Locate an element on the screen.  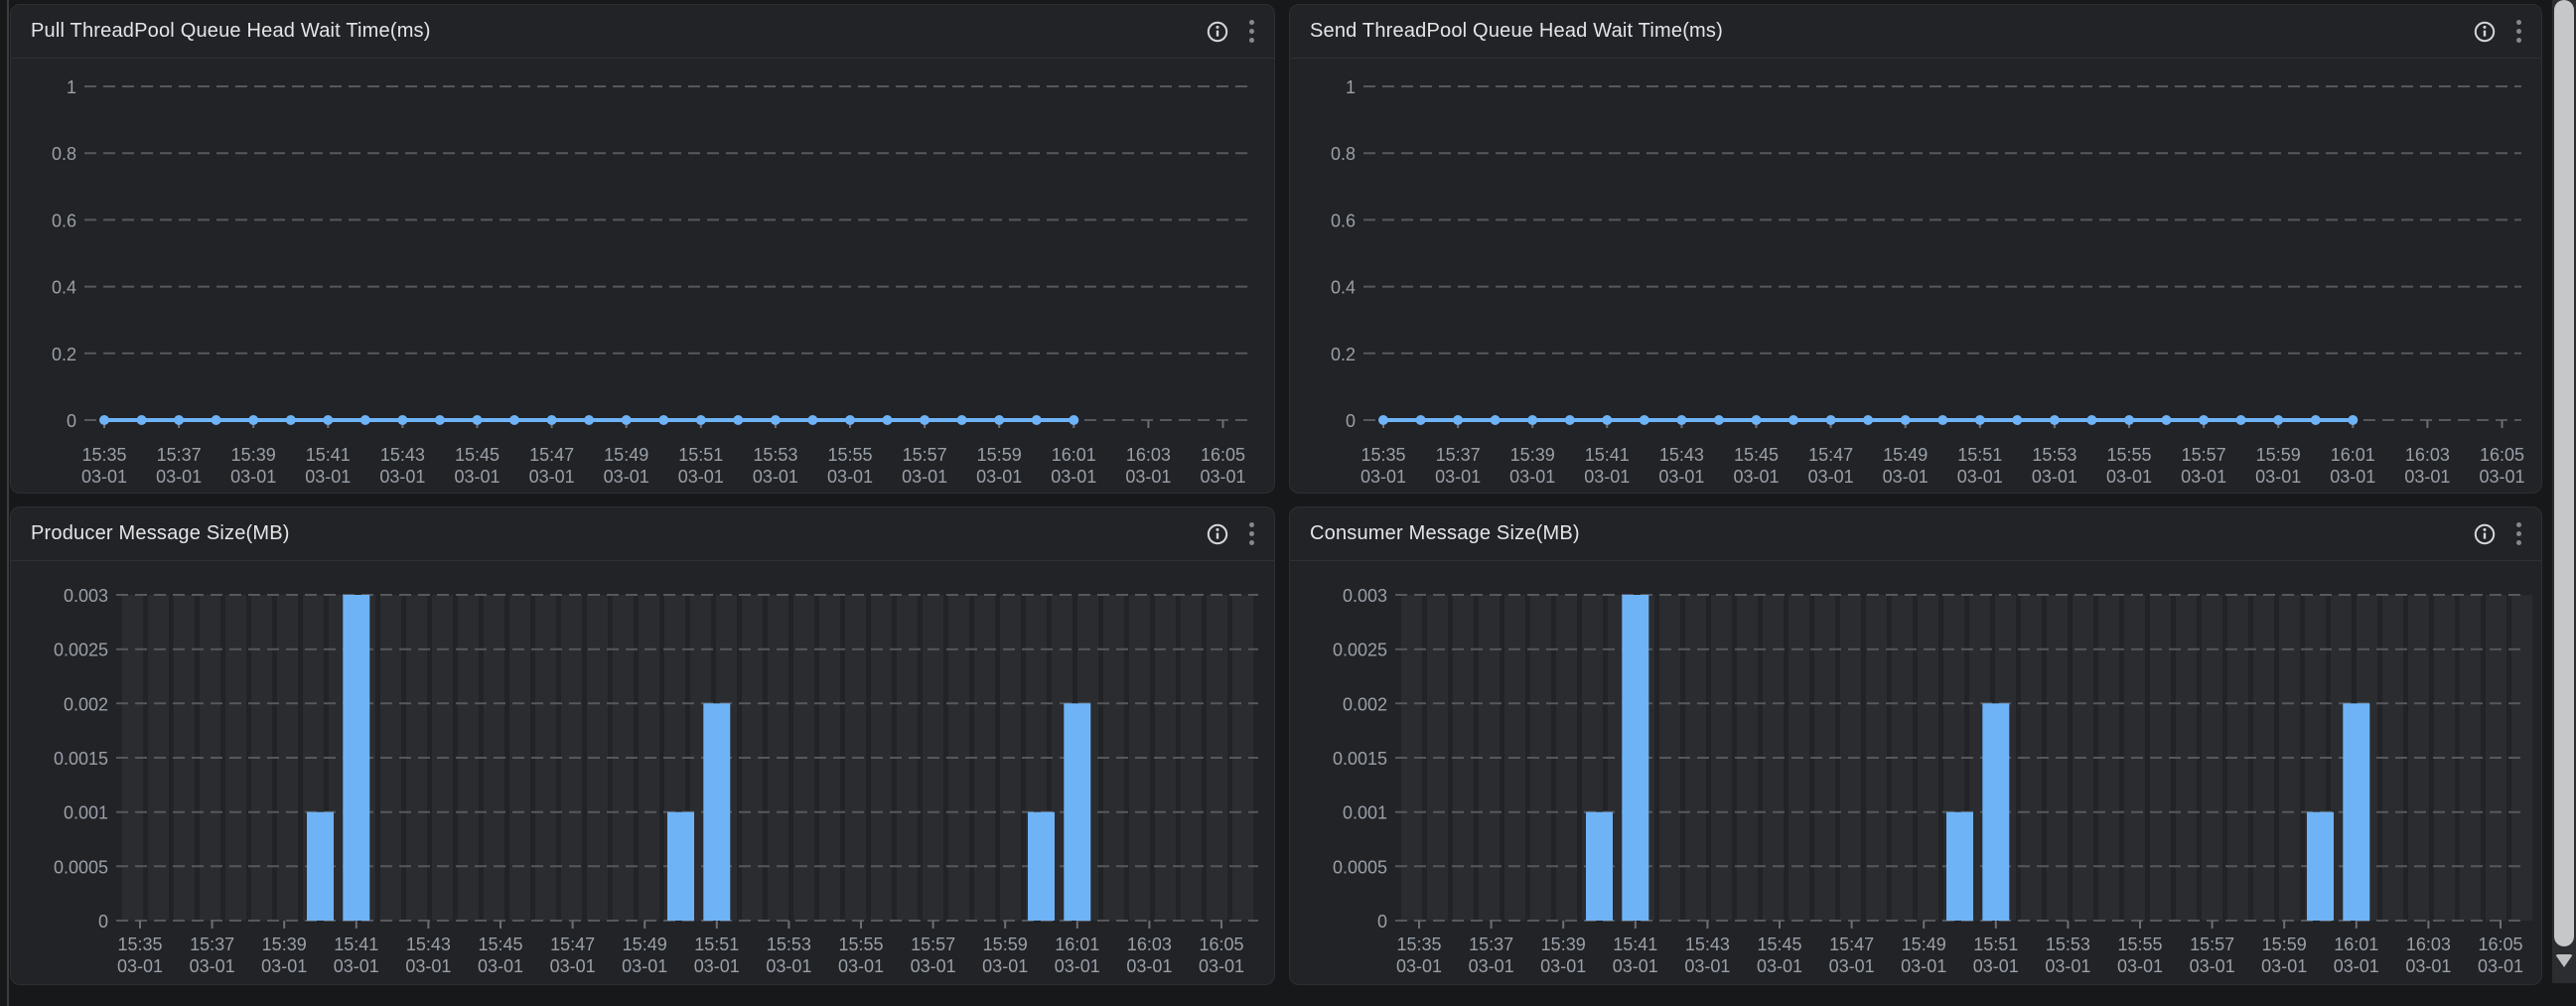
svg-text: 15:51 is located at coordinates (1996, 944).